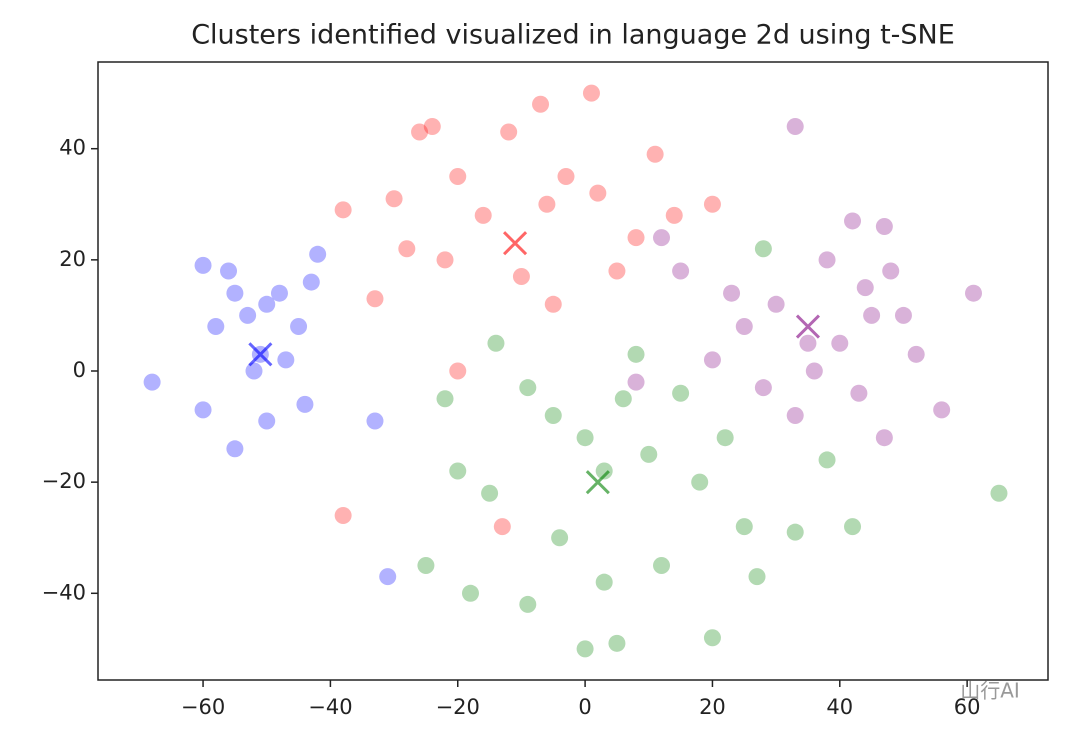 The height and width of the screenshot is (749, 1080). I want to click on x-tick-label: −20, so click(458, 707).